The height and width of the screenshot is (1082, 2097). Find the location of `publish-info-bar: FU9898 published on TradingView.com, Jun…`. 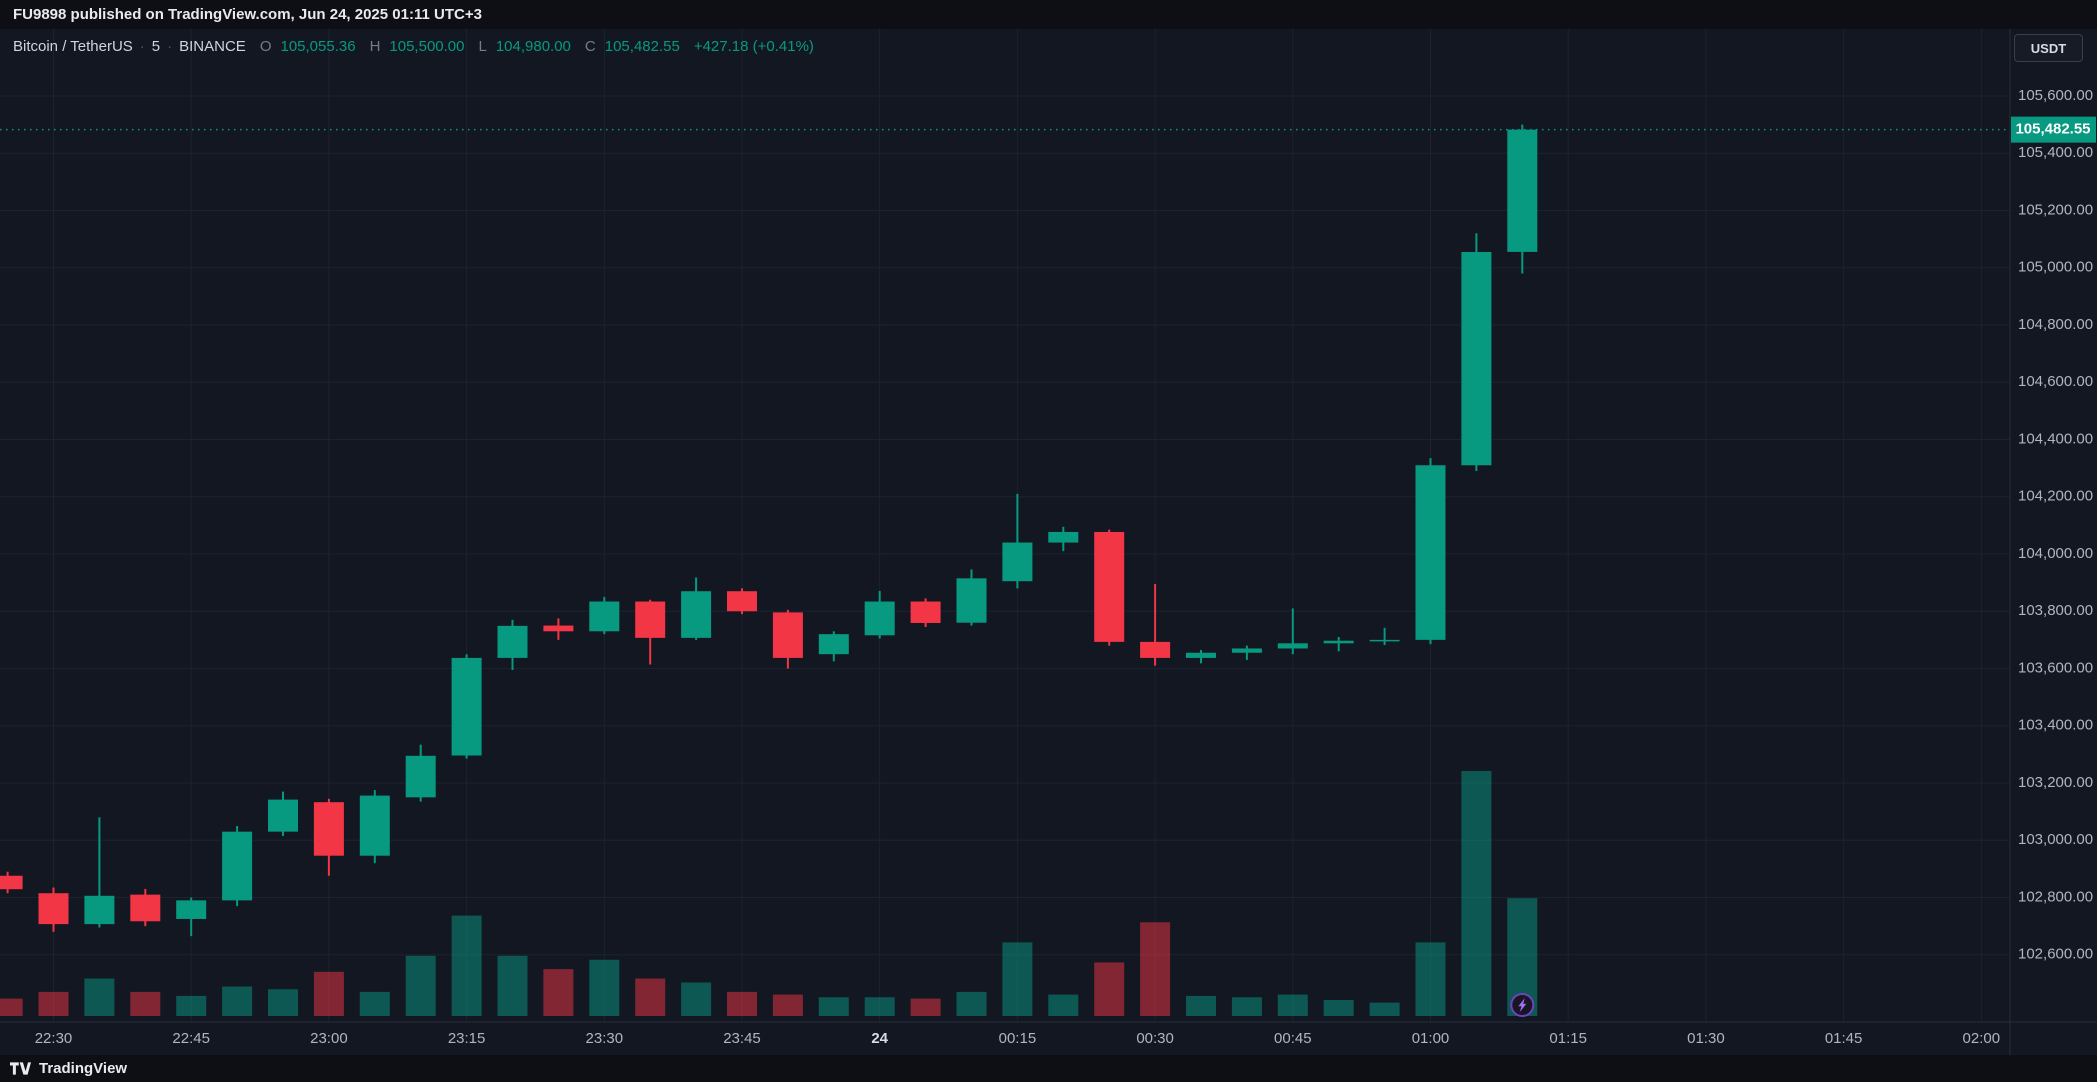

publish-info-bar: FU9898 published on TradingView.com, Jun… is located at coordinates (1048, 14).